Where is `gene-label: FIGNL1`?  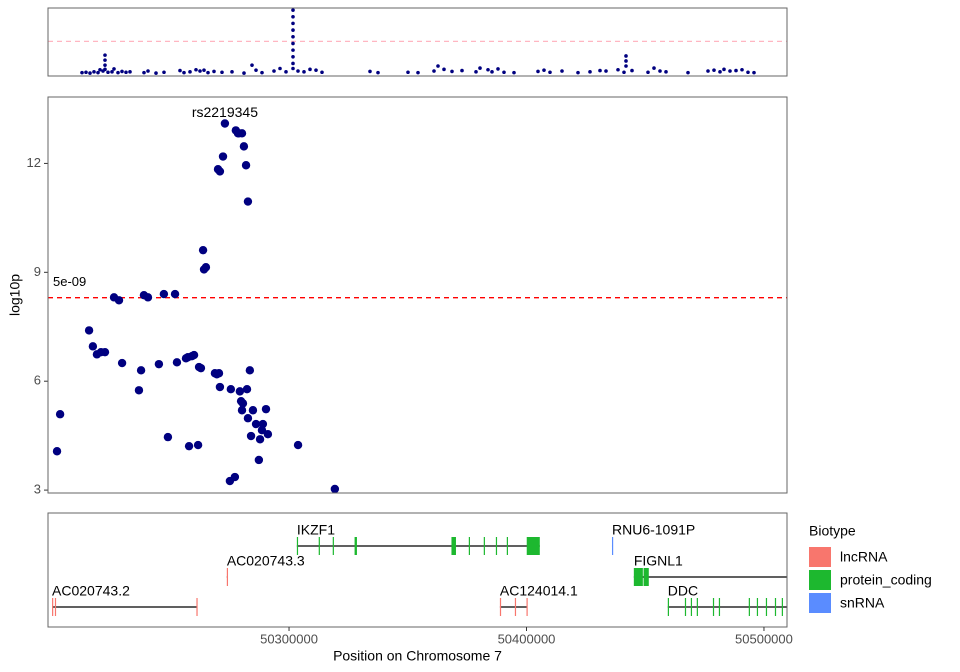 gene-label: FIGNL1 is located at coordinates (658, 561).